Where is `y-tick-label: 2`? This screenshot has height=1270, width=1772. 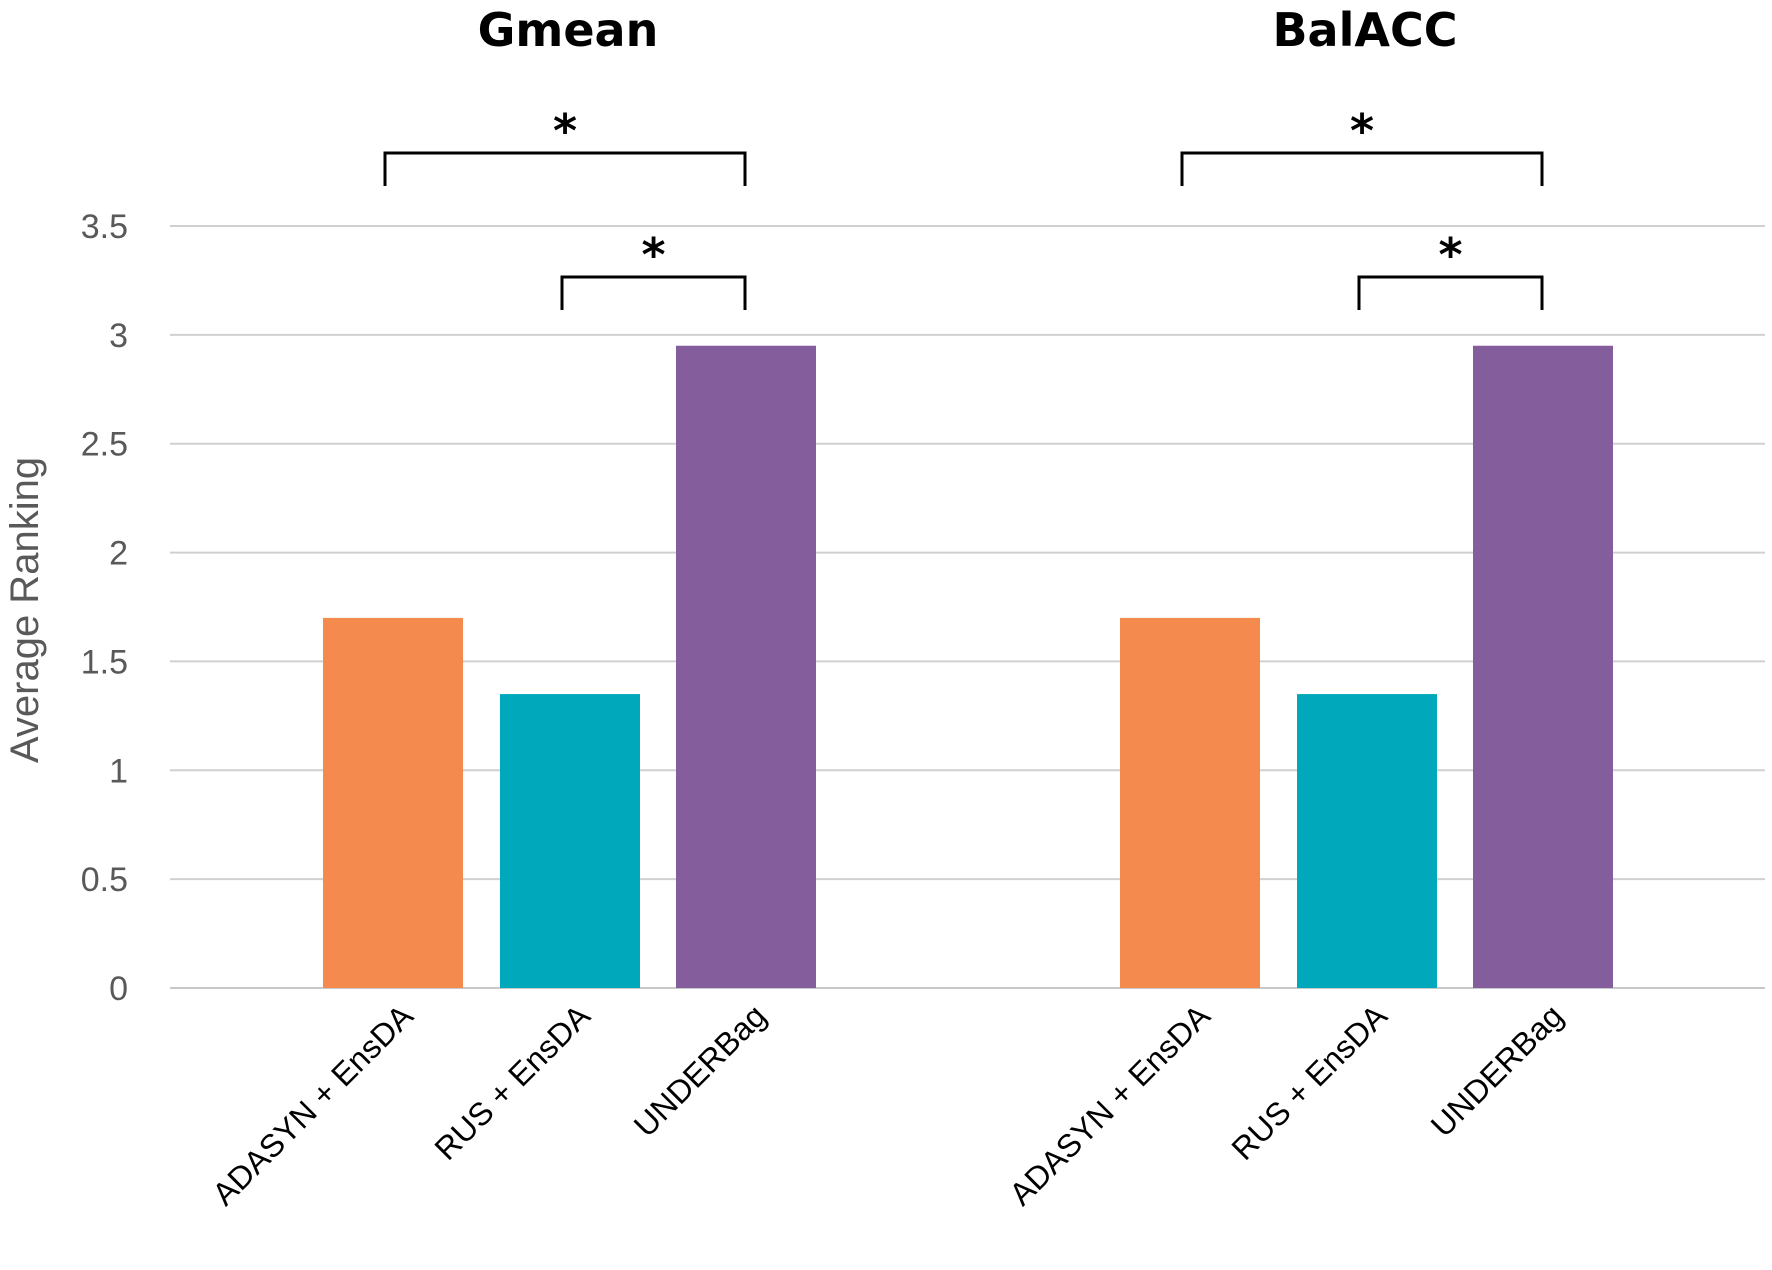
y-tick-label: 2 is located at coordinates (118, 554).